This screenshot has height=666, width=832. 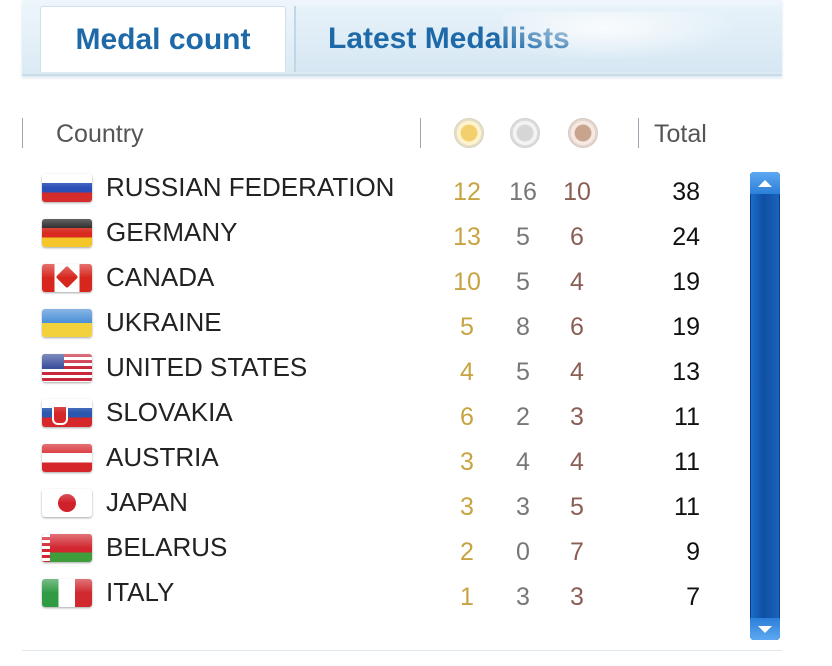 I want to click on gold-count: 6, so click(x=467, y=417).